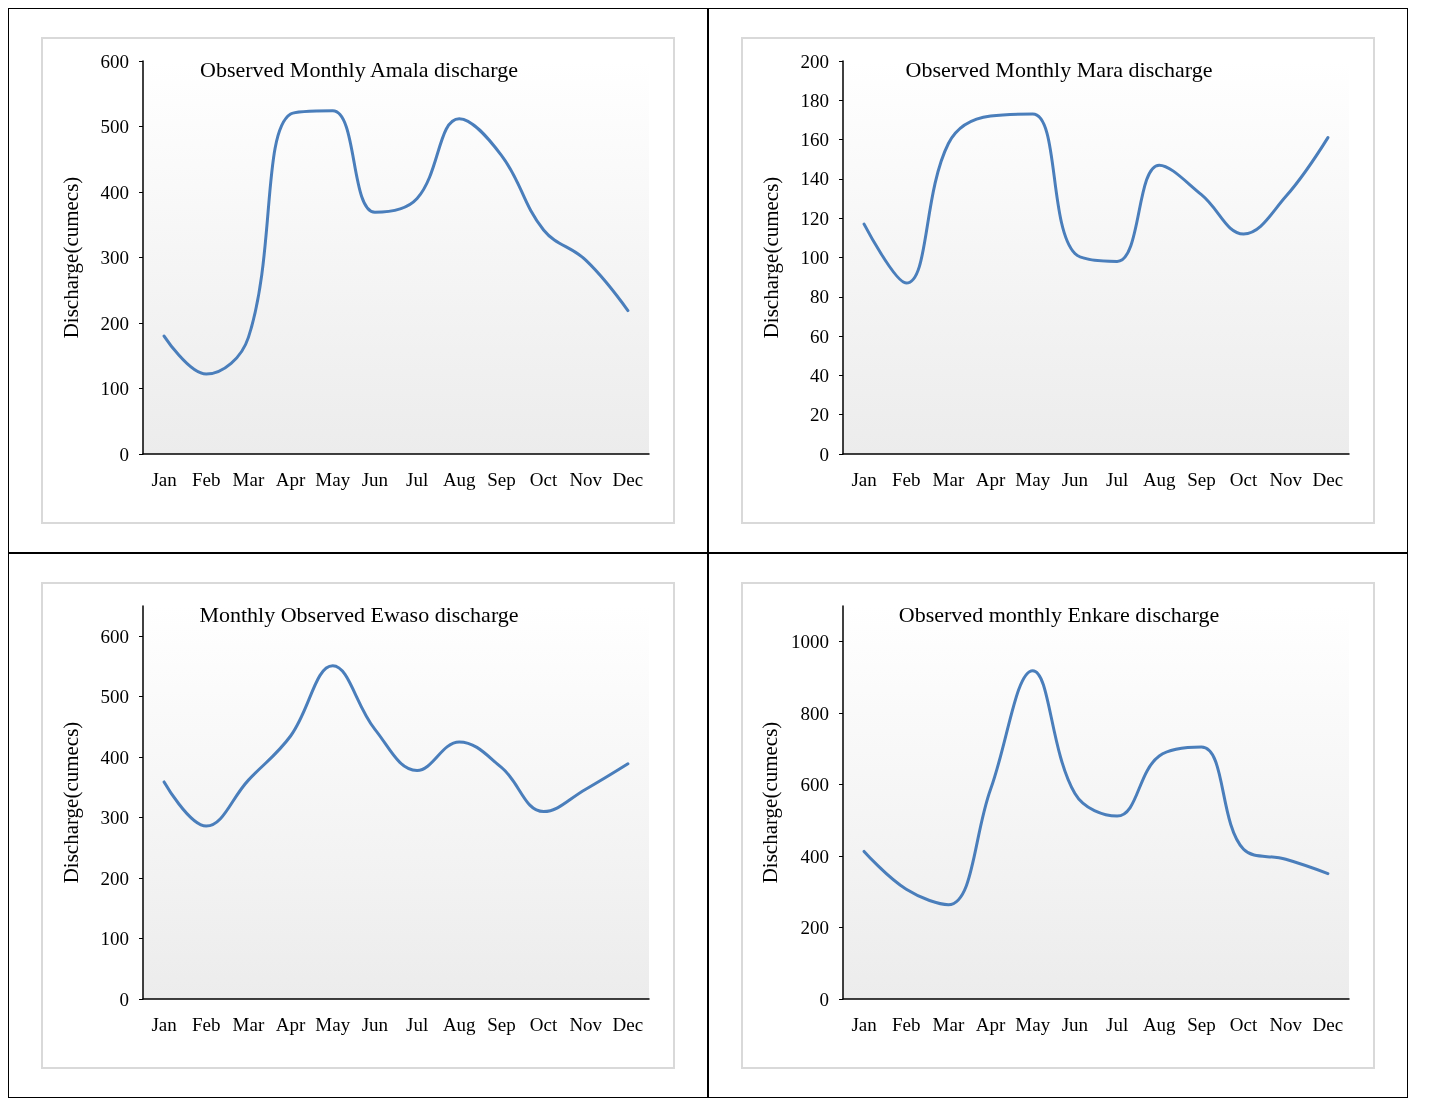 The image size is (1450, 1116). What do you see at coordinates (819, 375) in the screenshot?
I see `y-tick-label: 40` at bounding box center [819, 375].